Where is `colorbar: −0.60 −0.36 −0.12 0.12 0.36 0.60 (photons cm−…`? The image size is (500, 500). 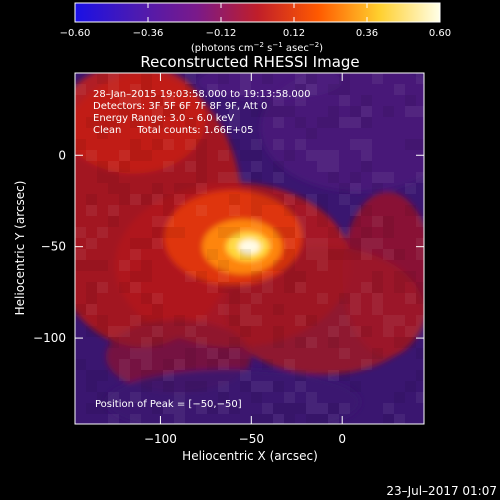
colorbar: −0.60 −0.36 −0.12 0.12 0.36 0.60 (photons cm−… is located at coordinates (255, 28).